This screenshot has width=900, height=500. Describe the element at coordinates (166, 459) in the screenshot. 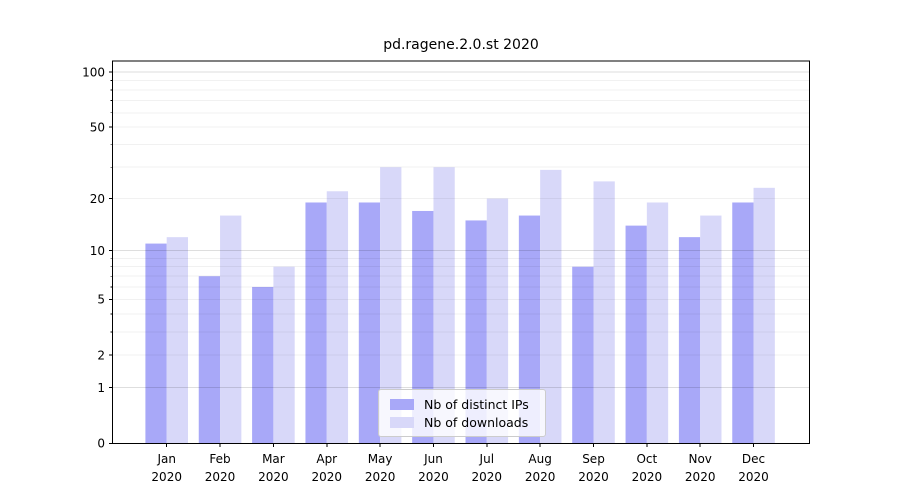

I see `x-tick-label-month-jan: Jan` at that location.